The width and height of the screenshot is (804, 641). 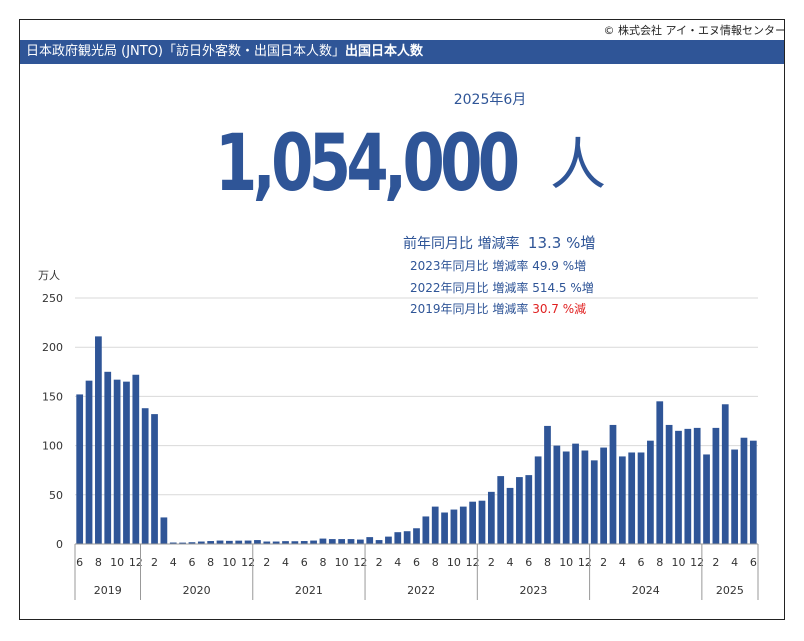 What do you see at coordinates (578, 165) in the screenshot?
I see `headline-unit: 人` at bounding box center [578, 165].